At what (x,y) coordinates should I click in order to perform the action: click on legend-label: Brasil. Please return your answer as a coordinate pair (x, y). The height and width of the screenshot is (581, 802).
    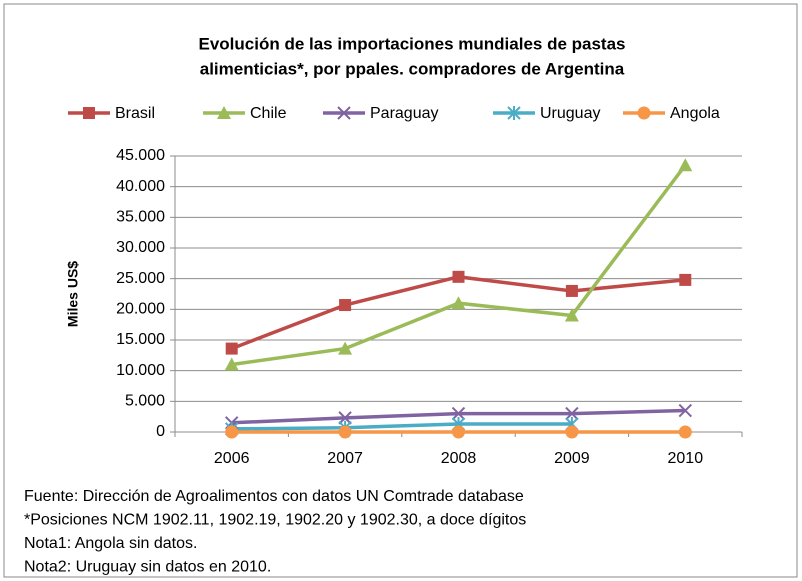
    Looking at the image, I should click on (135, 113).